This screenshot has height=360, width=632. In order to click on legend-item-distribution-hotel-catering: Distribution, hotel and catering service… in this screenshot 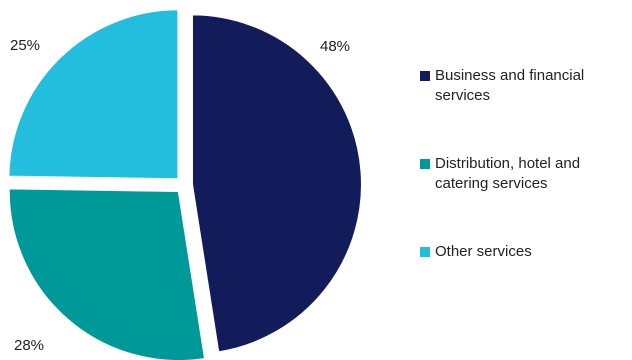, I will do `click(525, 174)`.